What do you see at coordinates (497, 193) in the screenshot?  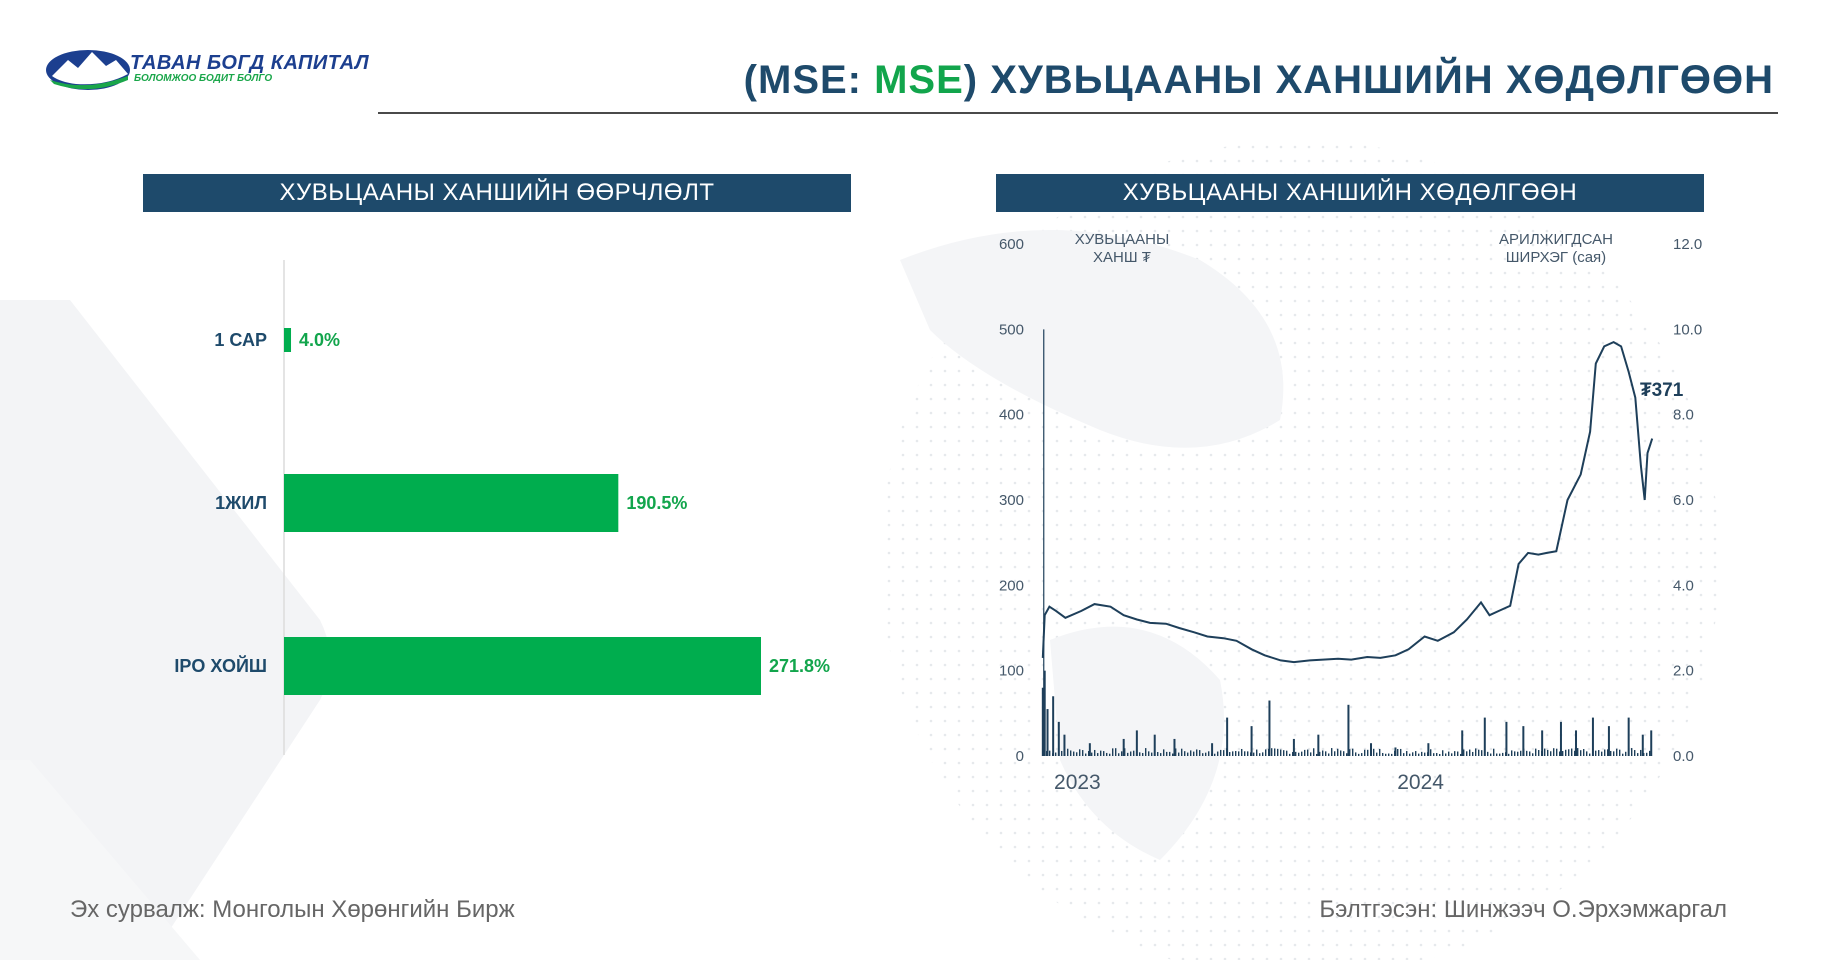 I see `left-section-header: ХУВЬЦААНЫ ХАНШИЙН ӨӨРЧЛӨЛТ` at bounding box center [497, 193].